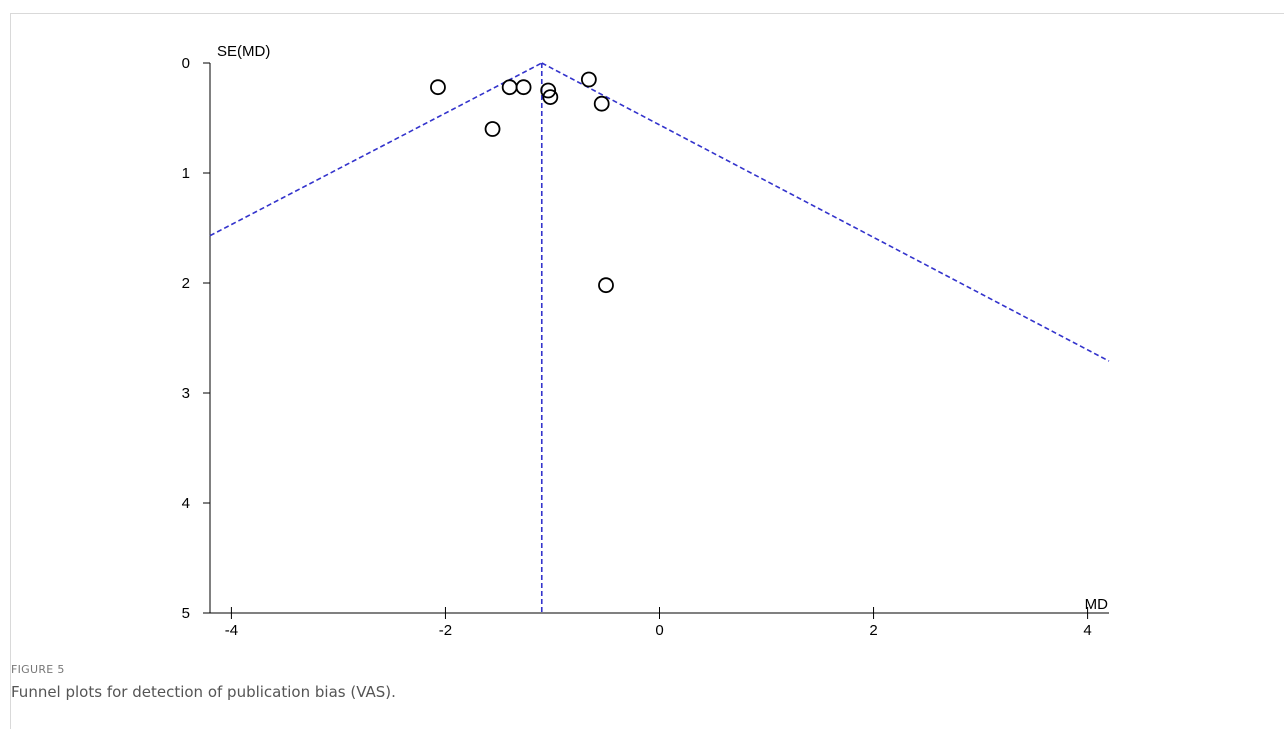 The height and width of the screenshot is (729, 1284). I want to click on x-tick-label: -4, so click(231, 630).